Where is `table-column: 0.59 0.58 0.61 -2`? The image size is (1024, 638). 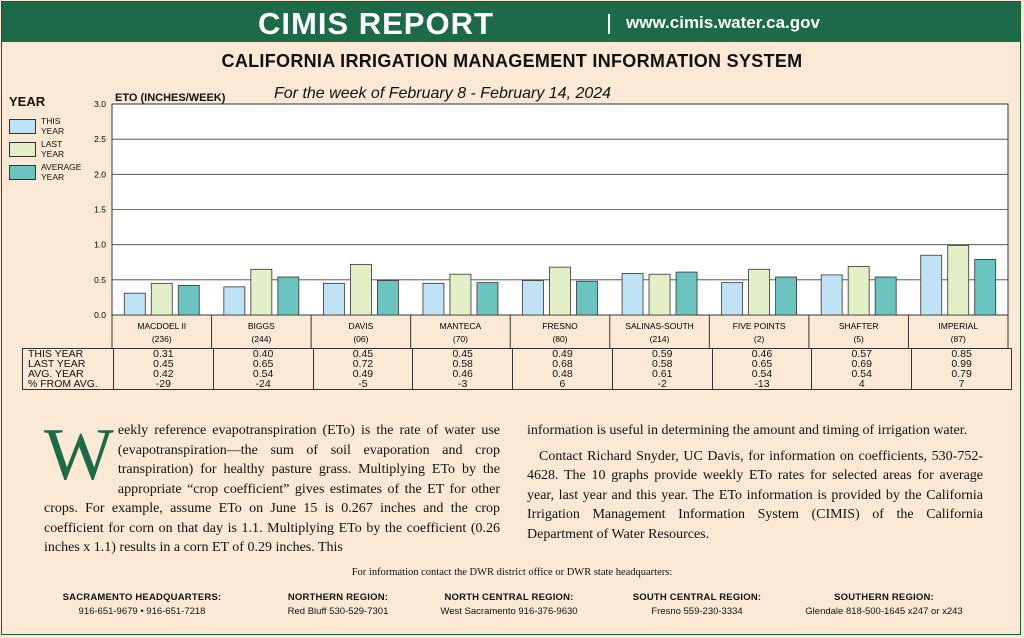
table-column: 0.59 0.58 0.61 -2 is located at coordinates (662, 369).